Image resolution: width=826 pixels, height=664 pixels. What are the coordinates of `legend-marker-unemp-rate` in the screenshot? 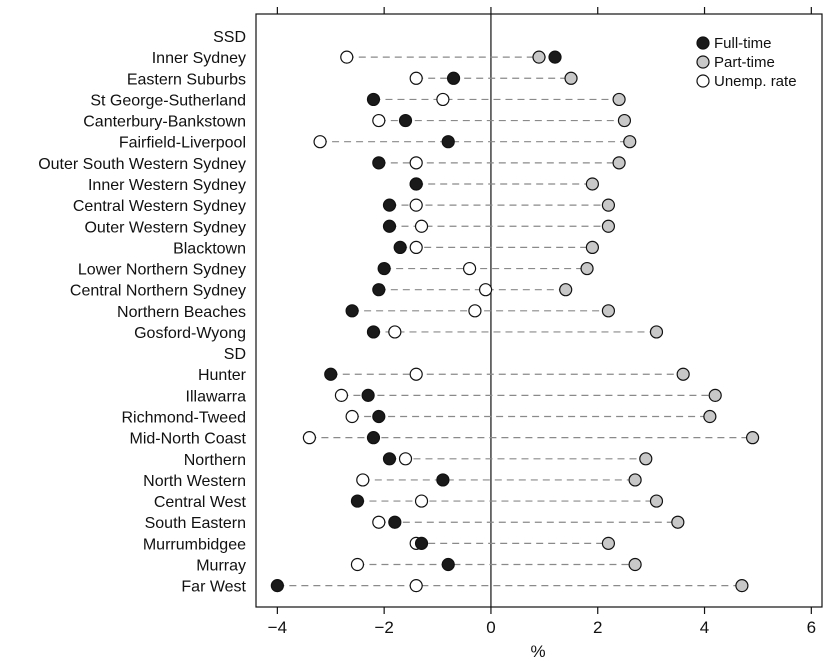 It's located at (703, 81).